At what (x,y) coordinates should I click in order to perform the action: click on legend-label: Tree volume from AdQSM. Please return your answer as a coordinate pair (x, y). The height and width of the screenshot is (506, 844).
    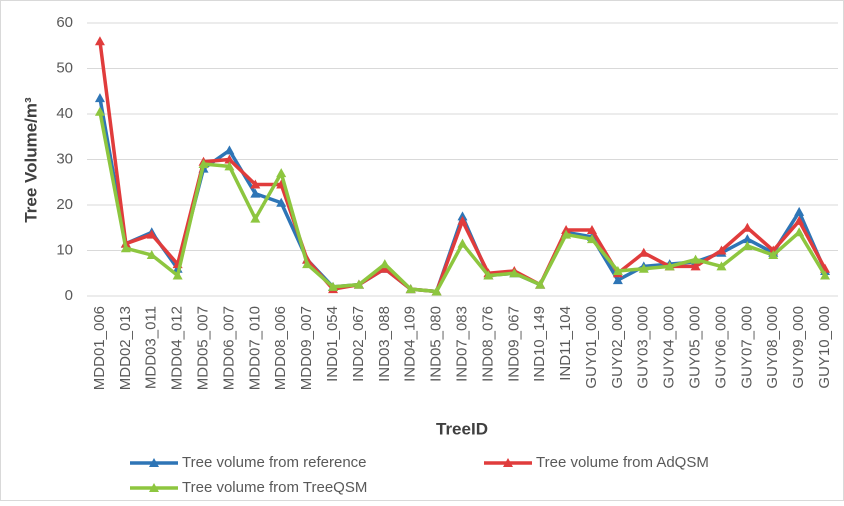
    Looking at the image, I should click on (622, 462).